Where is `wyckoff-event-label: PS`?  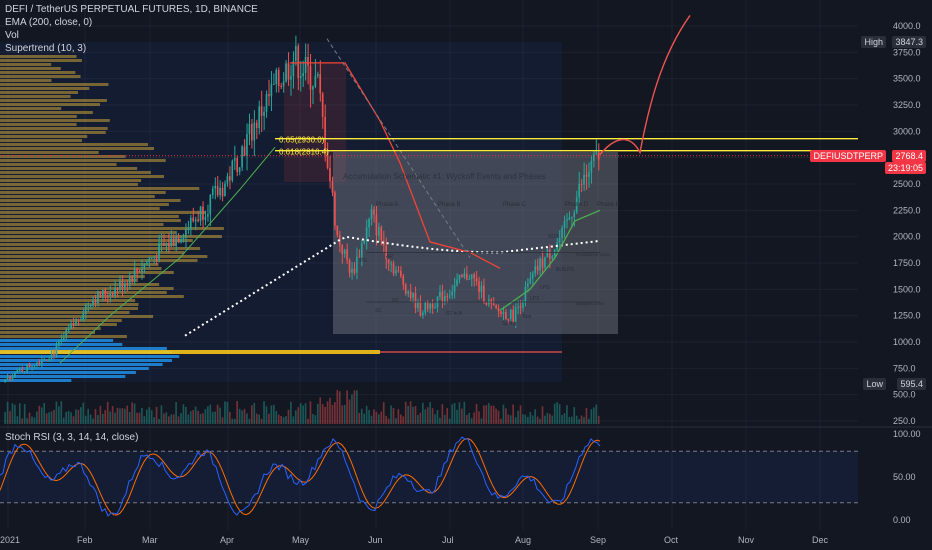
wyckoff-event-label: PS is located at coordinates (363, 261).